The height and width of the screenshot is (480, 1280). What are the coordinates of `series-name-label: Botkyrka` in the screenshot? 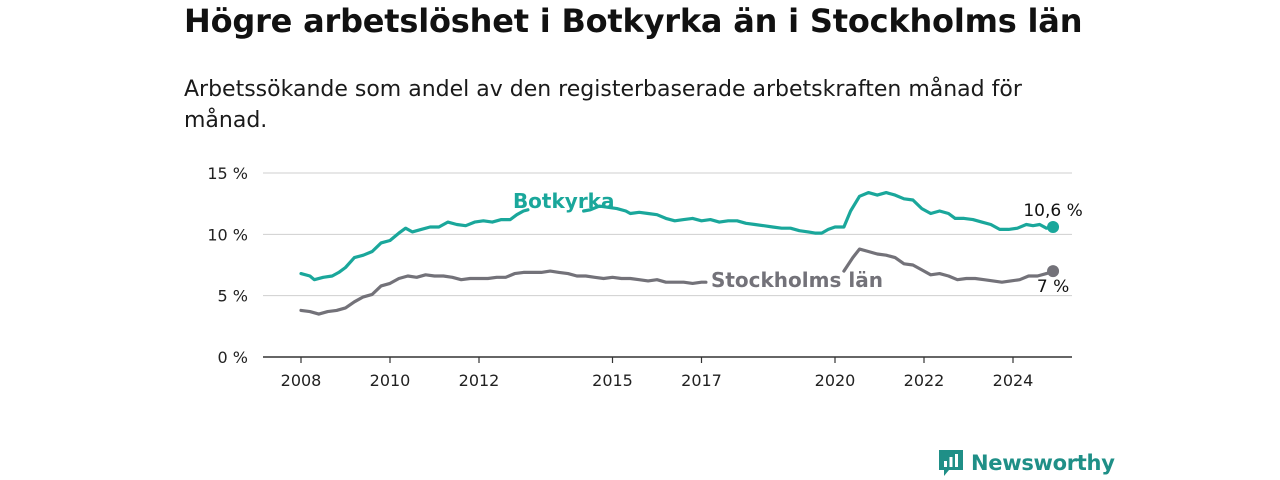 It's located at (564, 201).